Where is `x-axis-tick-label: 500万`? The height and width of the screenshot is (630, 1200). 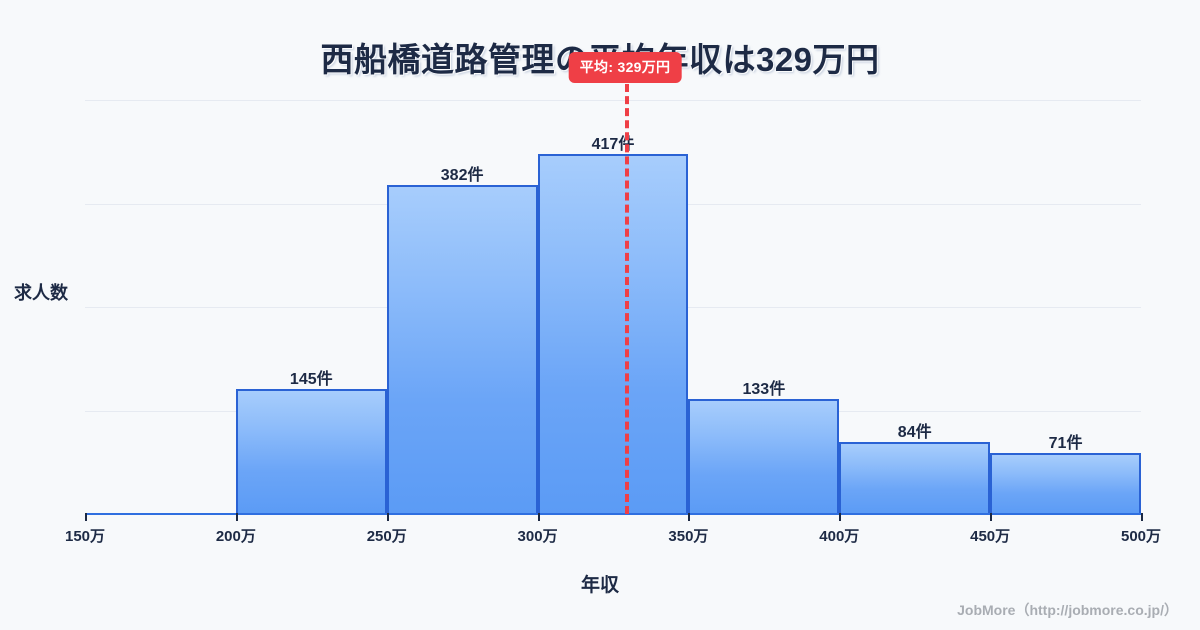 x-axis-tick-label: 500万 is located at coordinates (1141, 536).